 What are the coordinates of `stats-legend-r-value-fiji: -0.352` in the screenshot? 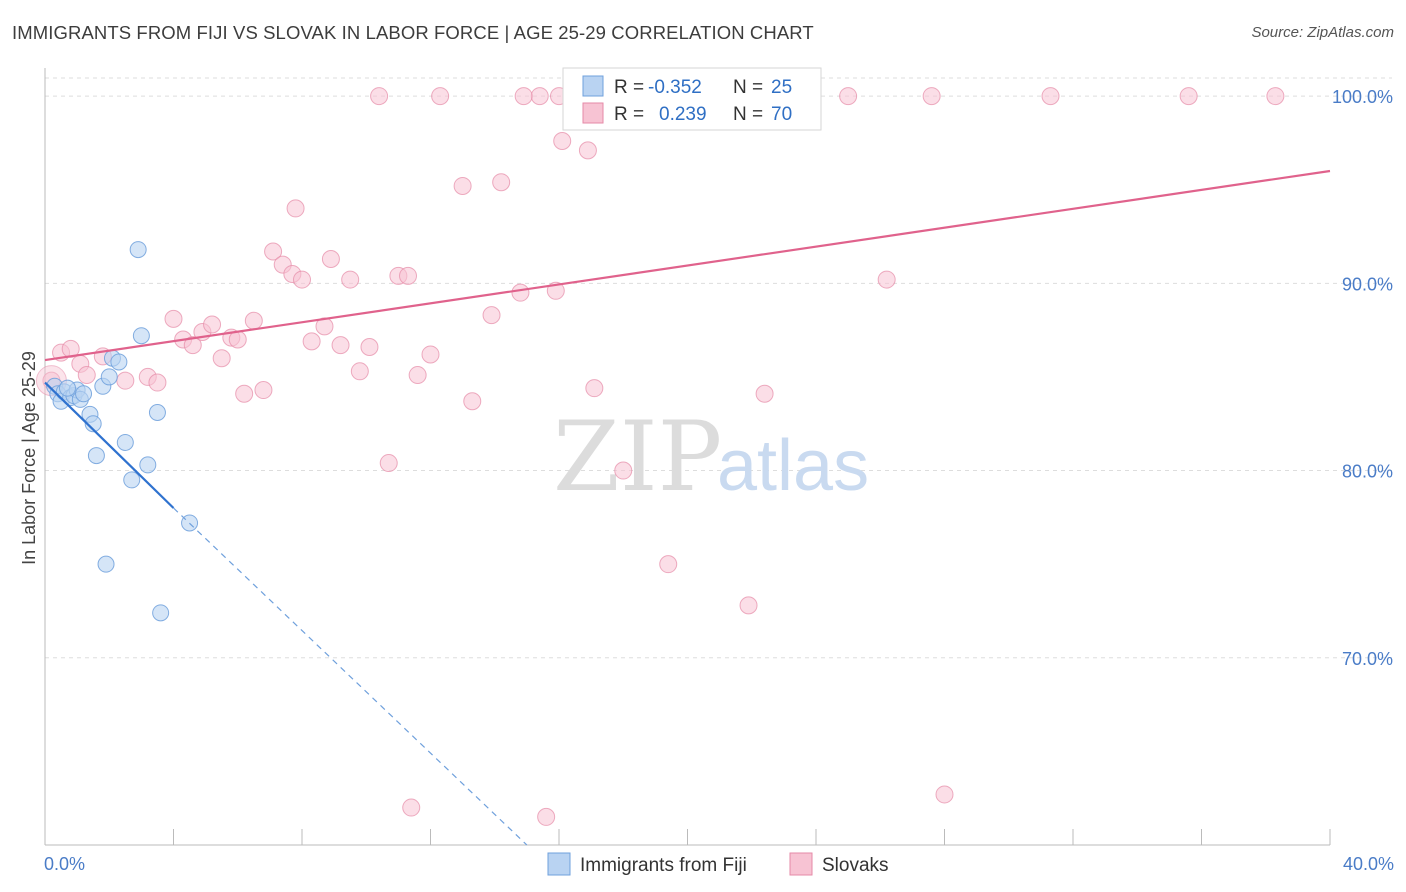 It's located at (675, 87).